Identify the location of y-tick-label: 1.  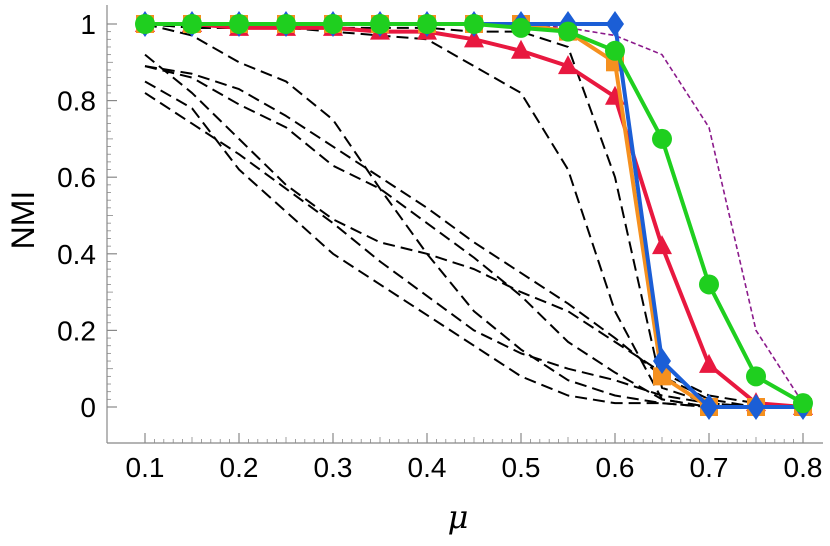
(88, 24).